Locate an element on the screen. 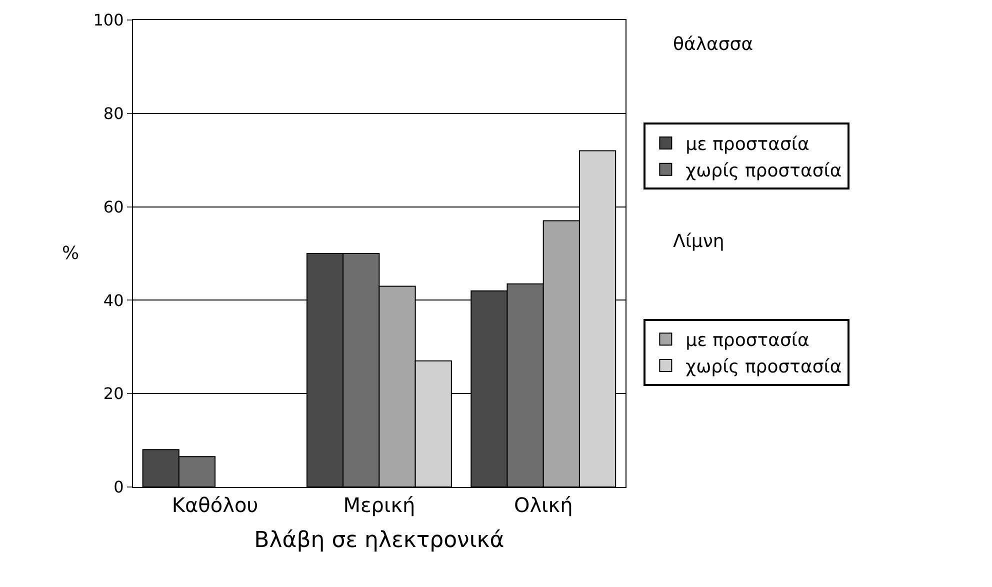 This screenshot has height=587, width=992. y-tick-label: 0 is located at coordinates (119, 487).